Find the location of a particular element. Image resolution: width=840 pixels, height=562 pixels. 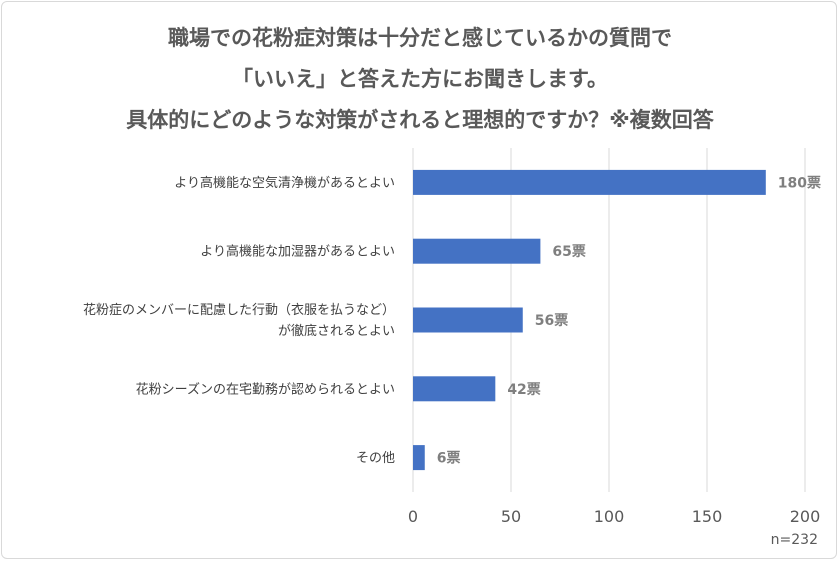

x-tick-label: 100 is located at coordinates (609, 516).